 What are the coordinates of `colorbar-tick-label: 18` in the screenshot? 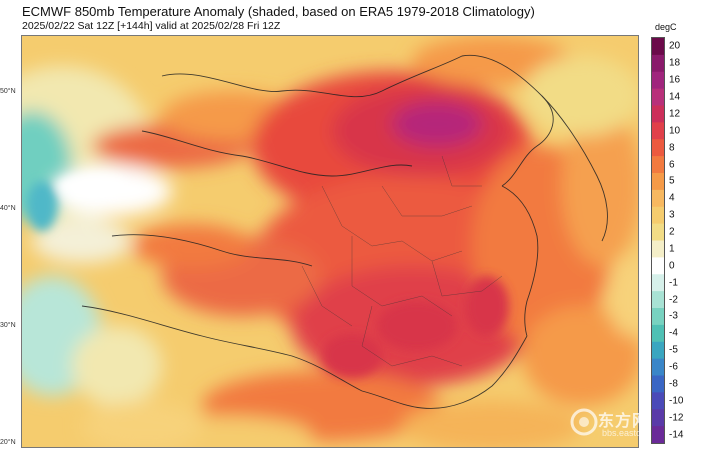 It's located at (675, 63).